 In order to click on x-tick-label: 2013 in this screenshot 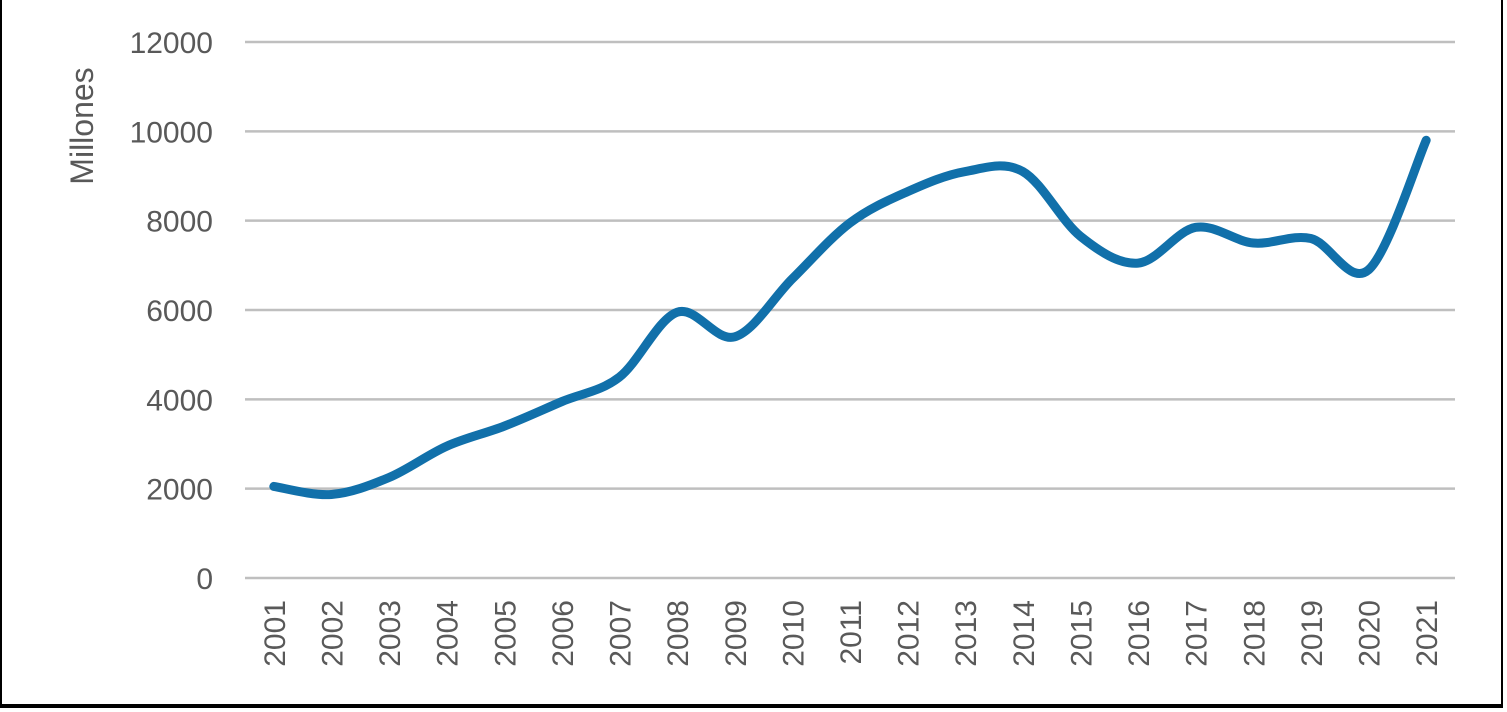, I will do `click(966, 633)`.